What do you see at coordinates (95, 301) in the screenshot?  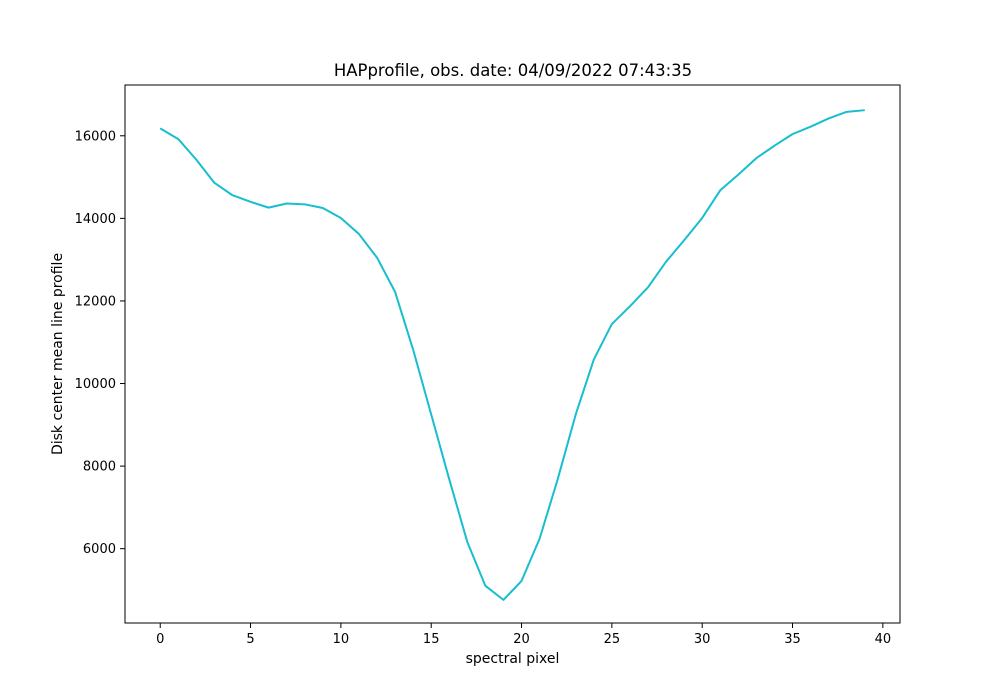 I see `y-tick-label: 12000` at bounding box center [95, 301].